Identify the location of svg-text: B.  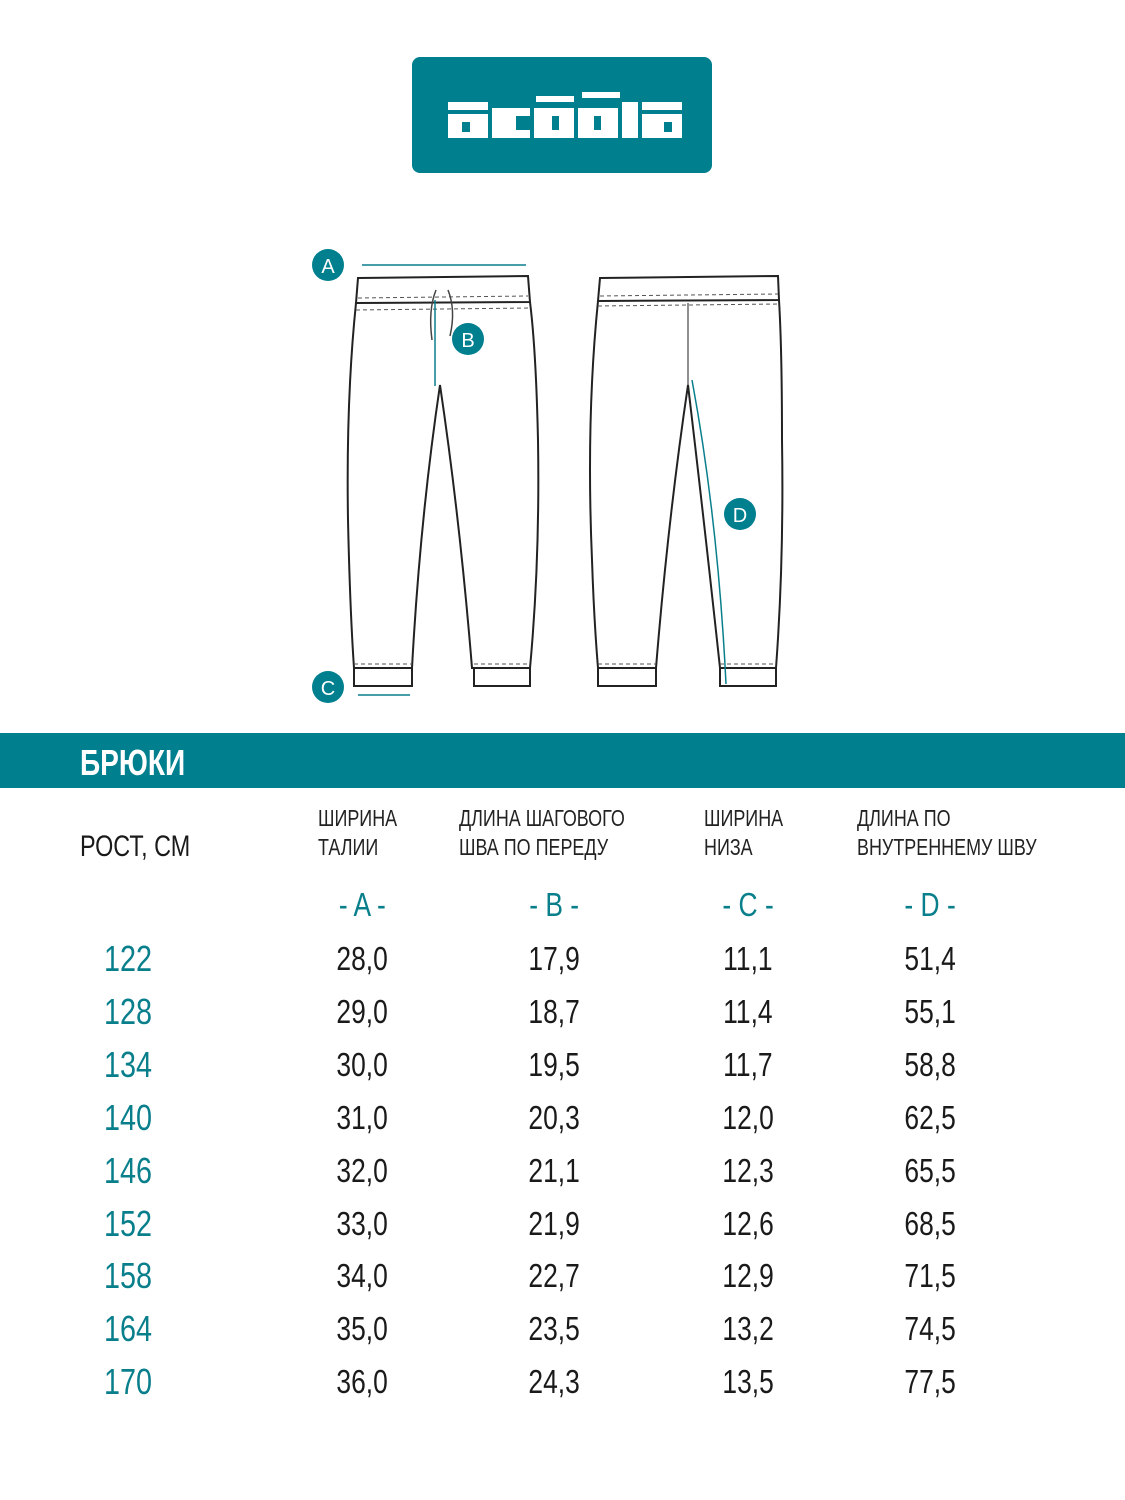
(467, 341).